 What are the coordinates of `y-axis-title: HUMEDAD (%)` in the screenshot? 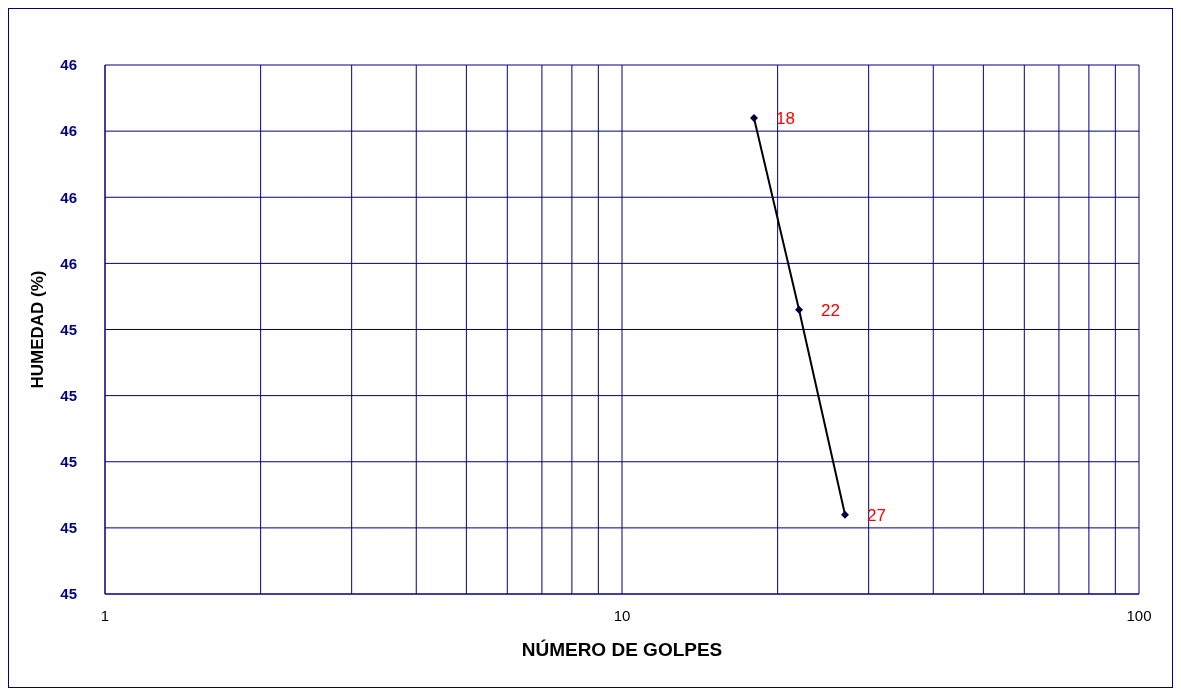 It's located at (38, 329).